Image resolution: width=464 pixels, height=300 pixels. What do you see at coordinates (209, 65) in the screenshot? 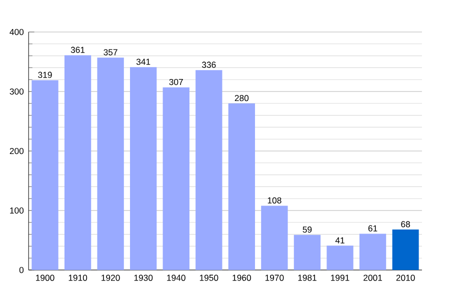
I see `data-label: 336` at bounding box center [209, 65].